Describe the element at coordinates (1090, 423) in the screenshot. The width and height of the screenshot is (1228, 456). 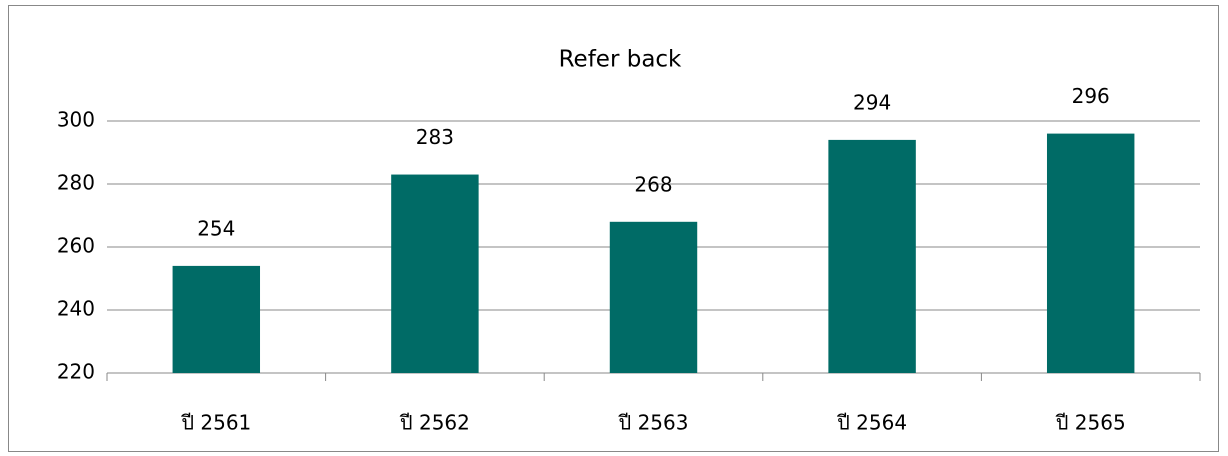
I see `x-tick-label: ปี 2565` at that location.